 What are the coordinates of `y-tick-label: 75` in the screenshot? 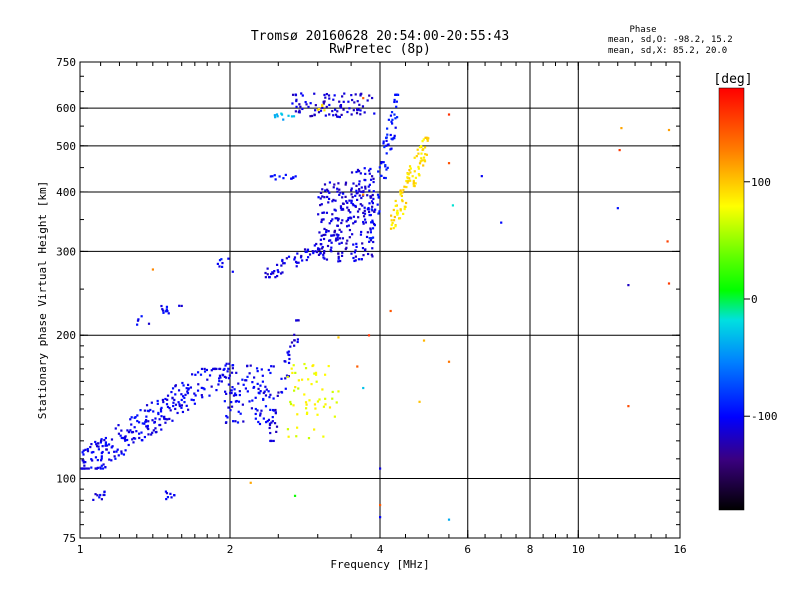 It's located at (69, 538).